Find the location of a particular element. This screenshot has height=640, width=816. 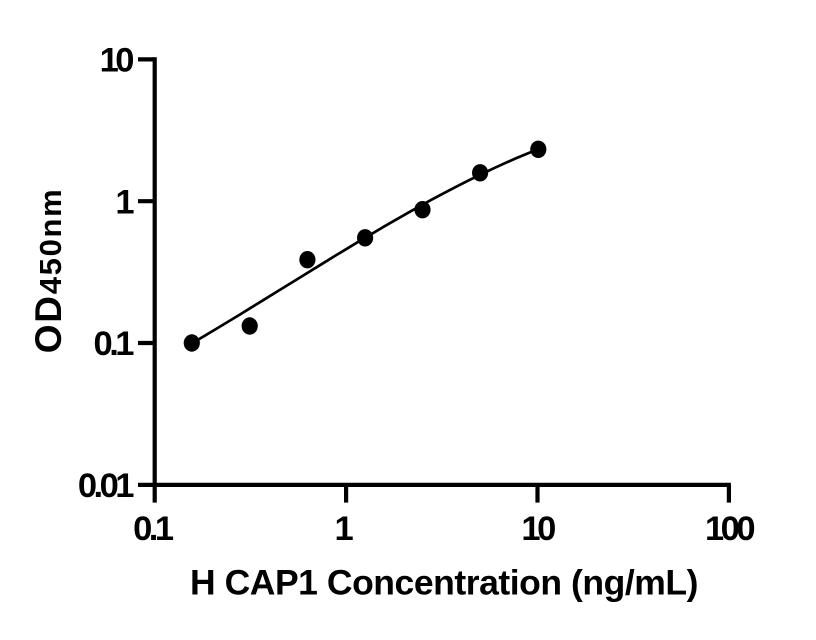

svg-text: 100 is located at coordinates (729, 529).